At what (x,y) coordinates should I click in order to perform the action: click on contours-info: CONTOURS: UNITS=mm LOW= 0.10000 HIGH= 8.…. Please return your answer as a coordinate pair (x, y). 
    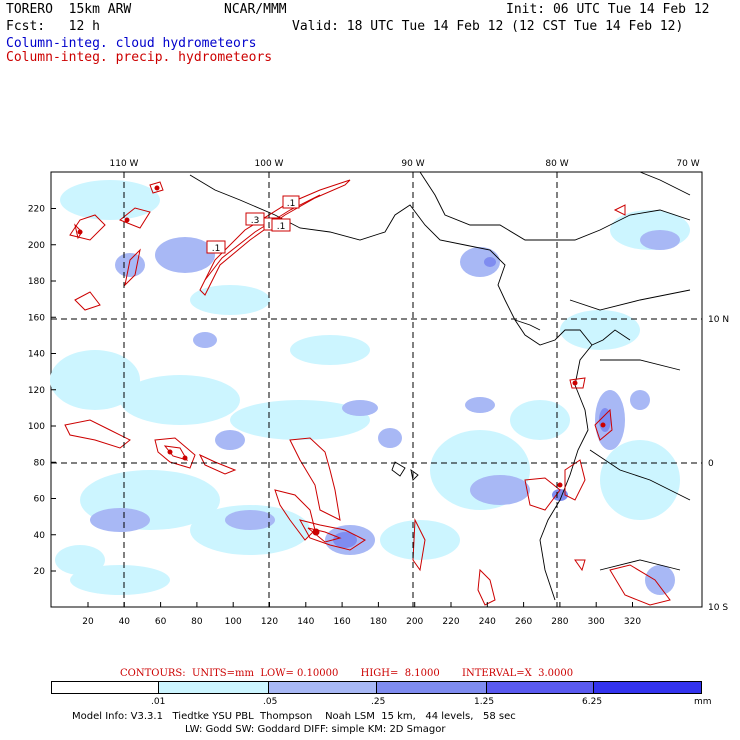
    Looking at the image, I should click on (347, 673).